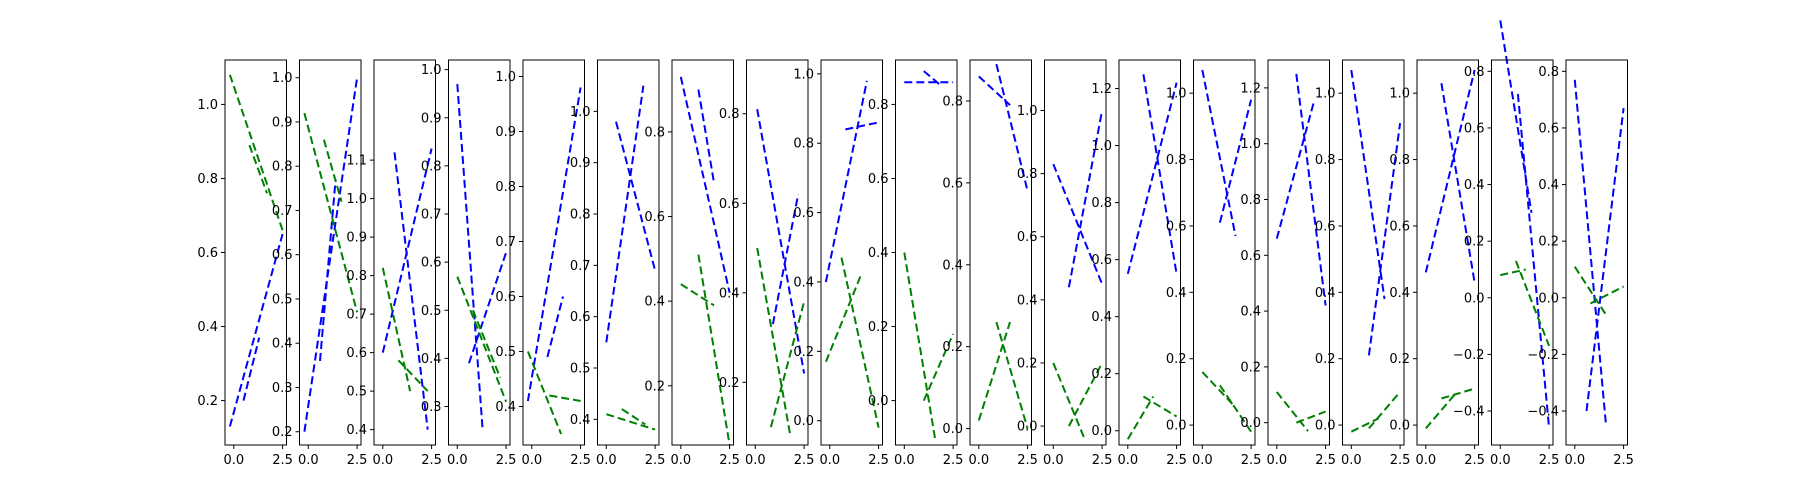 Image resolution: width=1800 pixels, height=500 pixels. Describe the element at coordinates (1543, 355) in the screenshot. I see `ytick-label-19-2: −0.2` at that location.